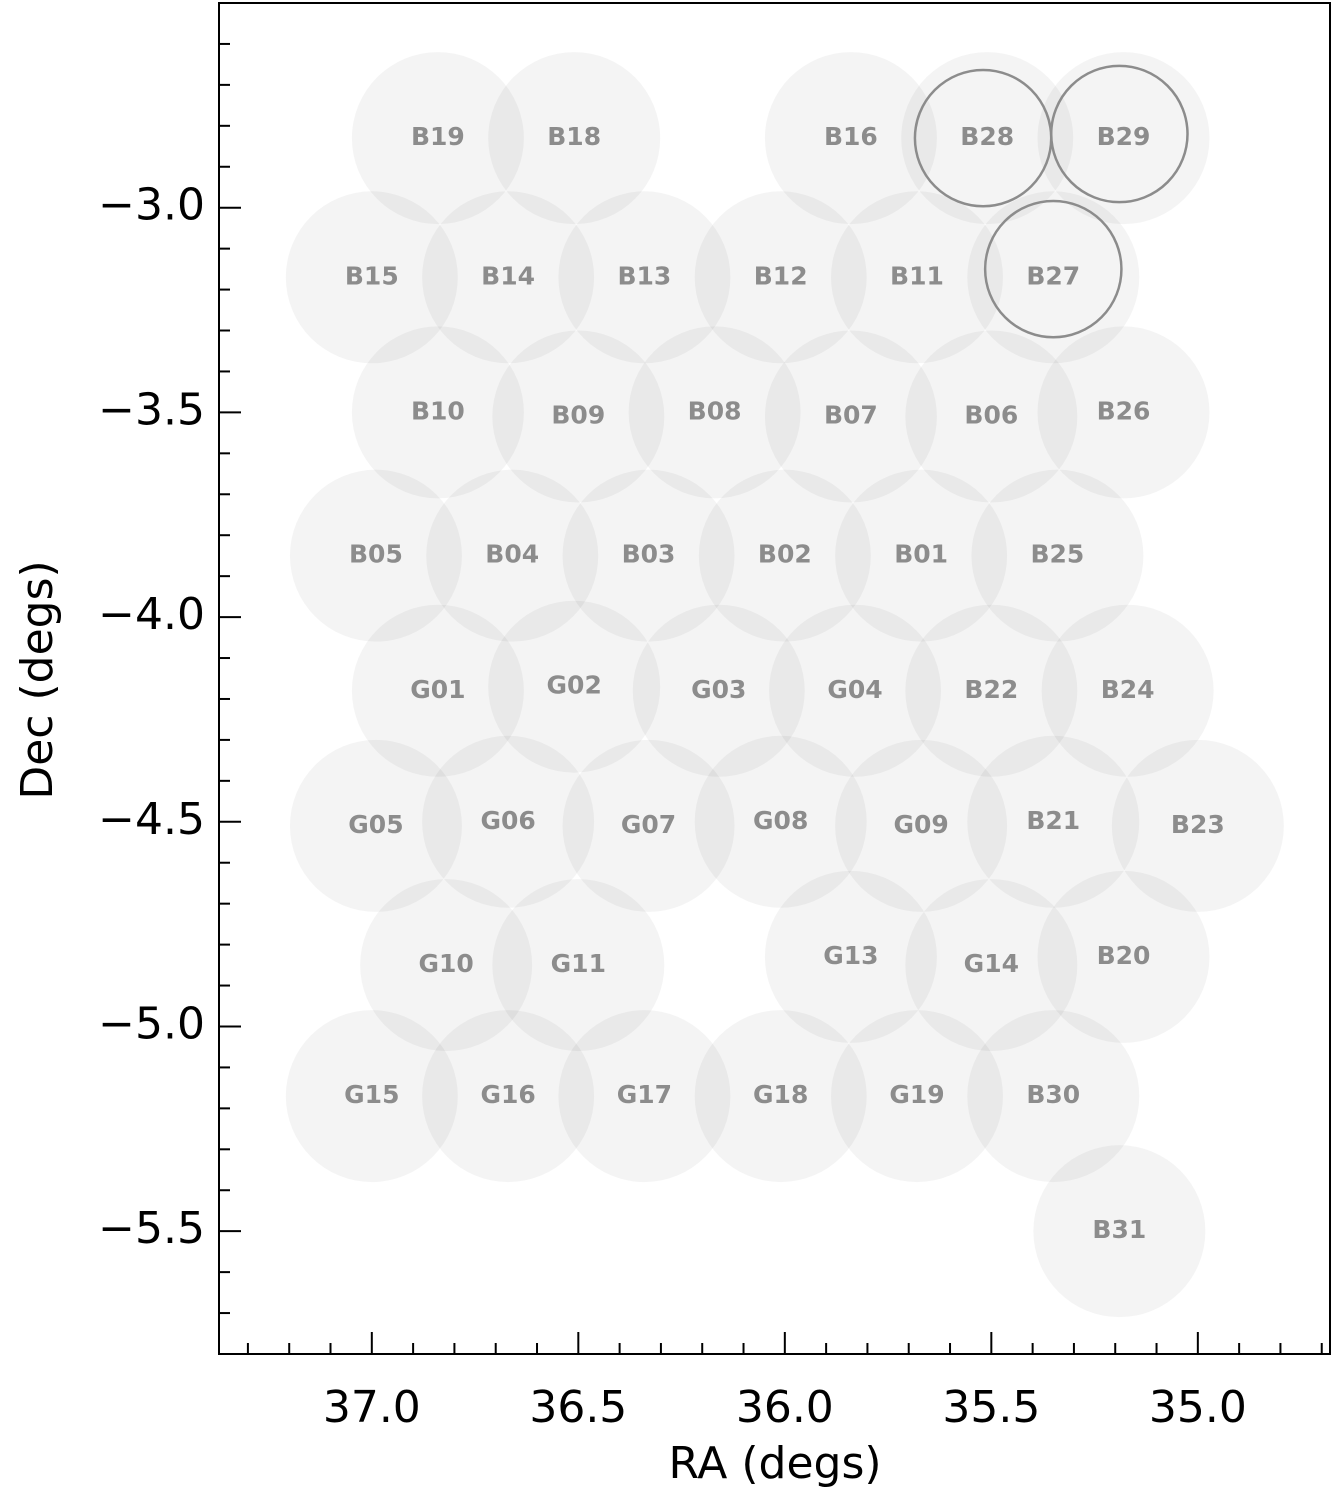  I want to click on pointing-label: G07, so click(648, 824).